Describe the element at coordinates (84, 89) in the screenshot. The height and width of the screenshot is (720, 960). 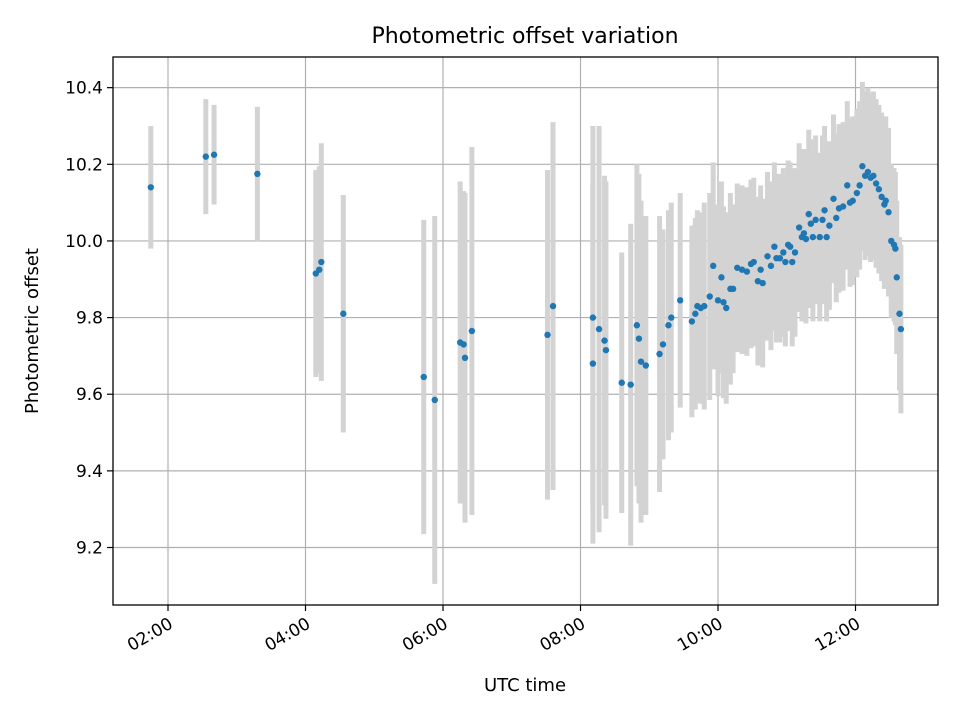
I see `y-tick-label: 10.4` at that location.